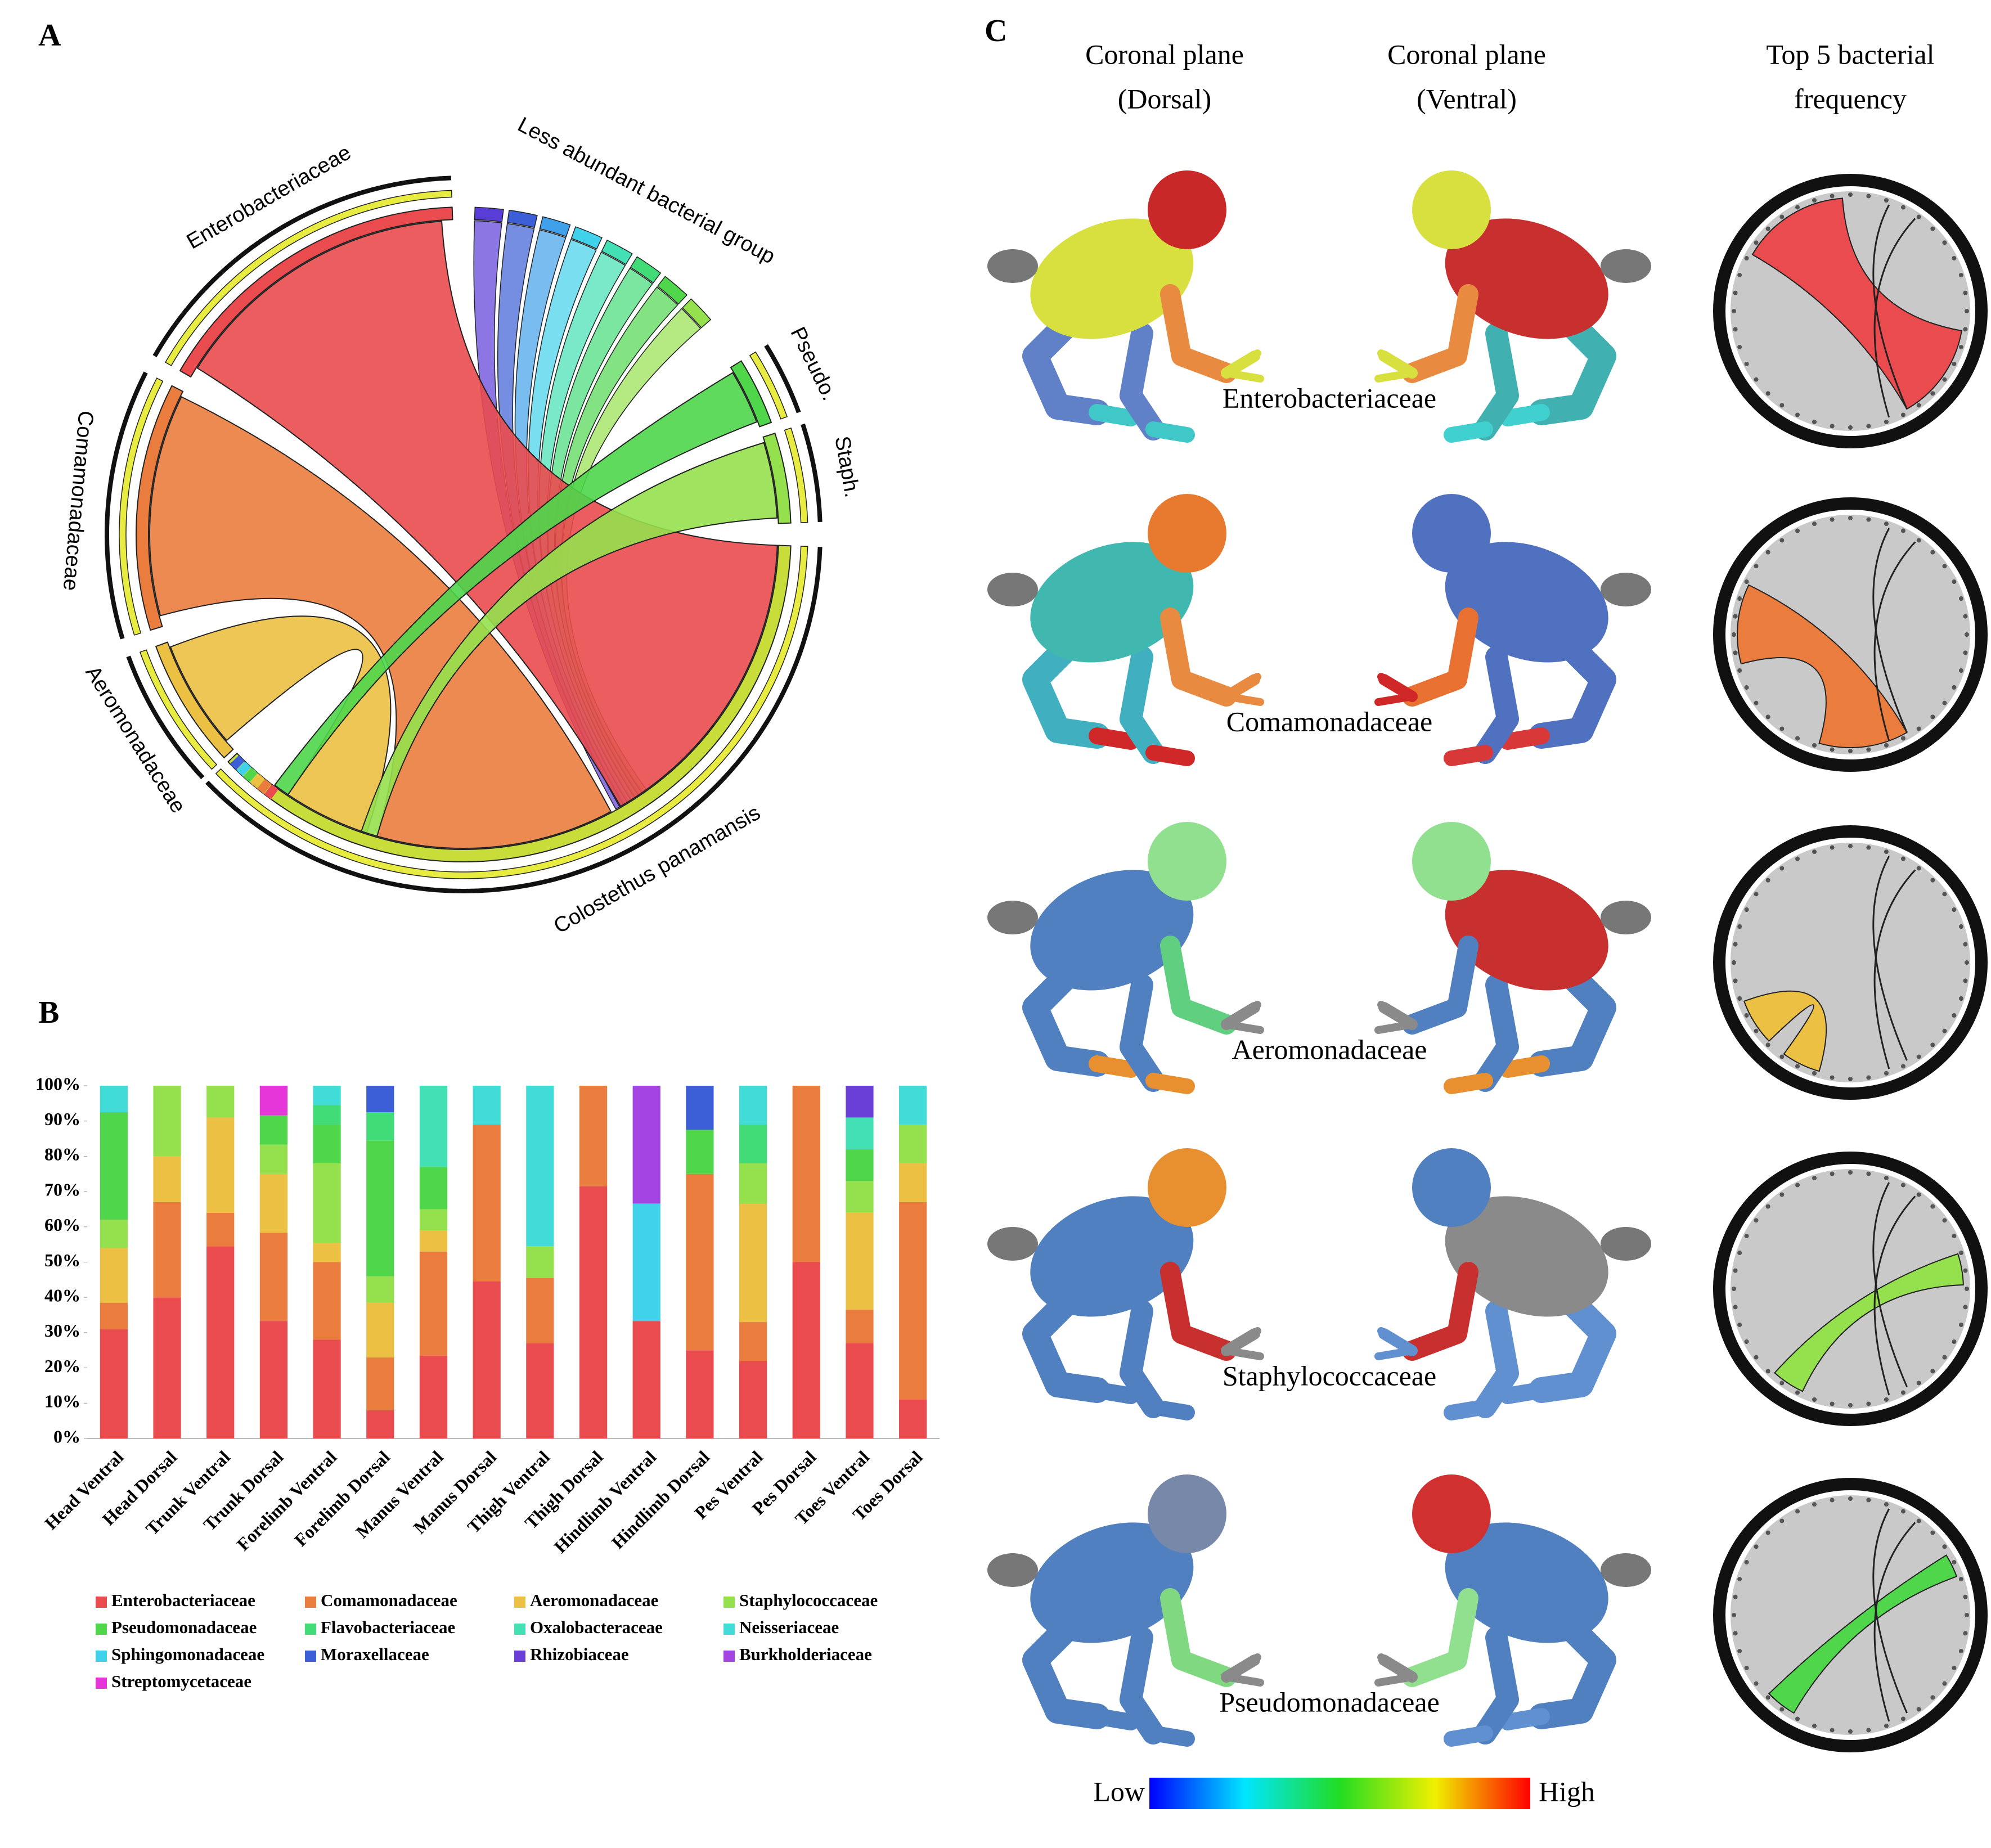 The image size is (1991, 1848). What do you see at coordinates (184, 1627) in the screenshot?
I see `legend-label: Pseudomonadaceae` at bounding box center [184, 1627].